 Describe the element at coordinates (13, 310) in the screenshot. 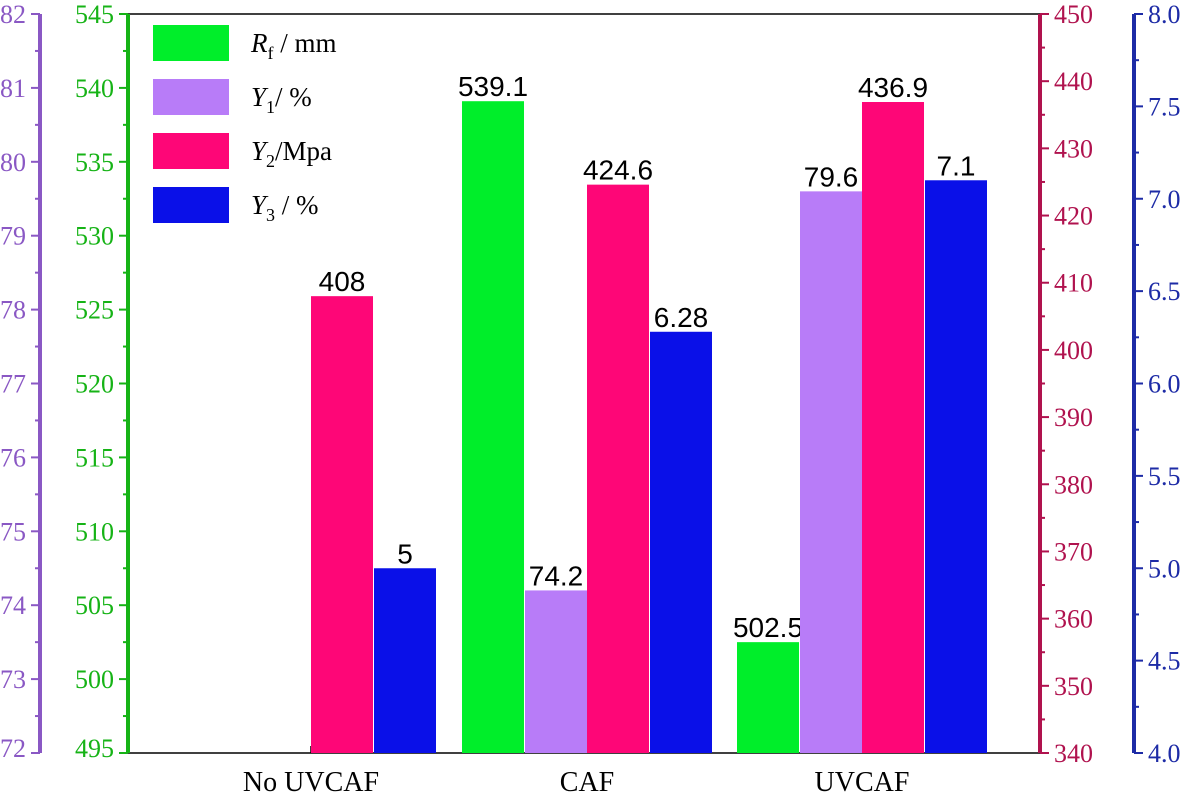

I see `y-tick-label: 78` at that location.